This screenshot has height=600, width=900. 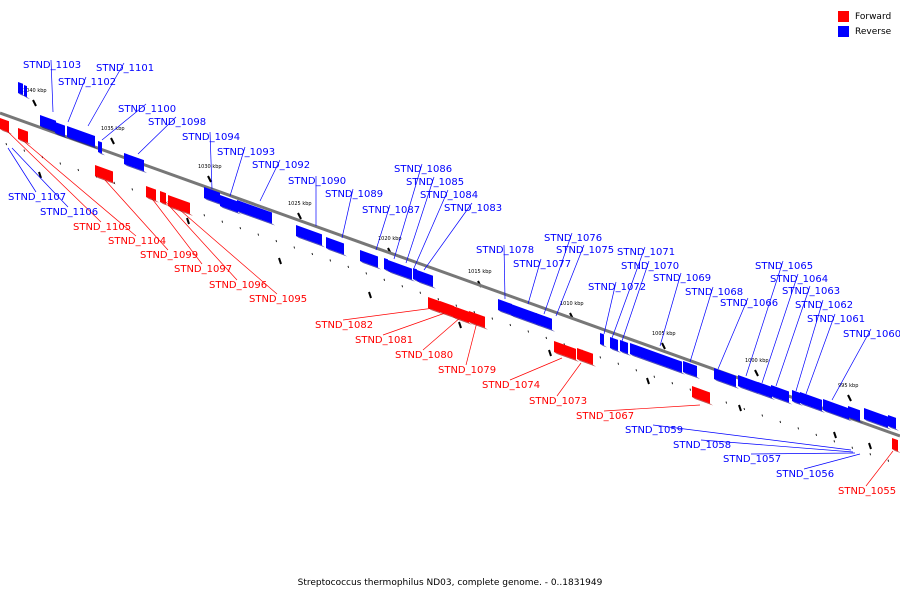 What do you see at coordinates (617, 287) in the screenshot?
I see `reverse-gene-label: STND_1072` at bounding box center [617, 287].